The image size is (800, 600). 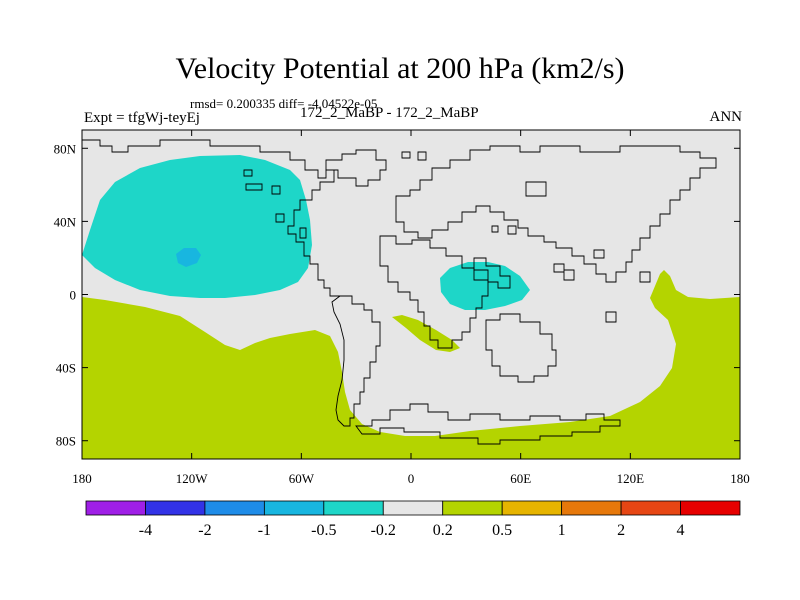 What do you see at coordinates (145, 530) in the screenshot?
I see `colorbar-label: -4` at bounding box center [145, 530].